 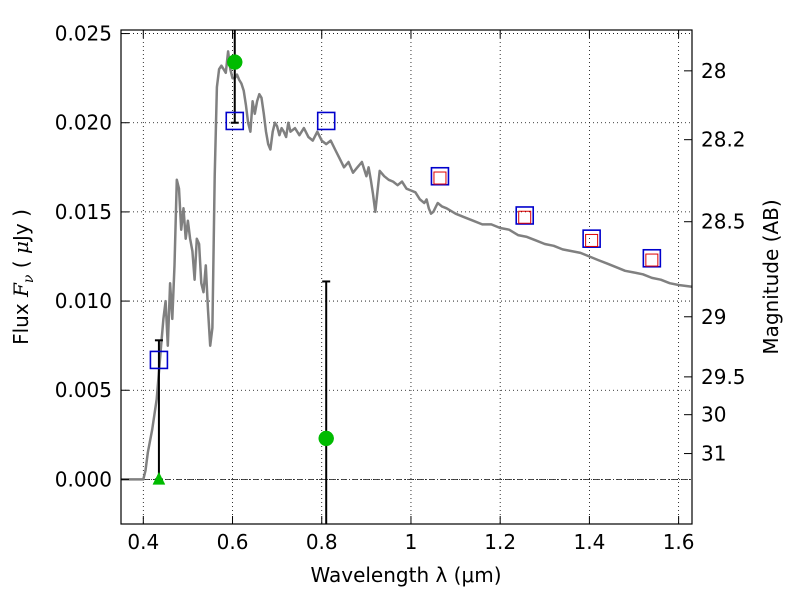 What do you see at coordinates (713, 317) in the screenshot?
I see `y2-tick-label: 29` at bounding box center [713, 317].